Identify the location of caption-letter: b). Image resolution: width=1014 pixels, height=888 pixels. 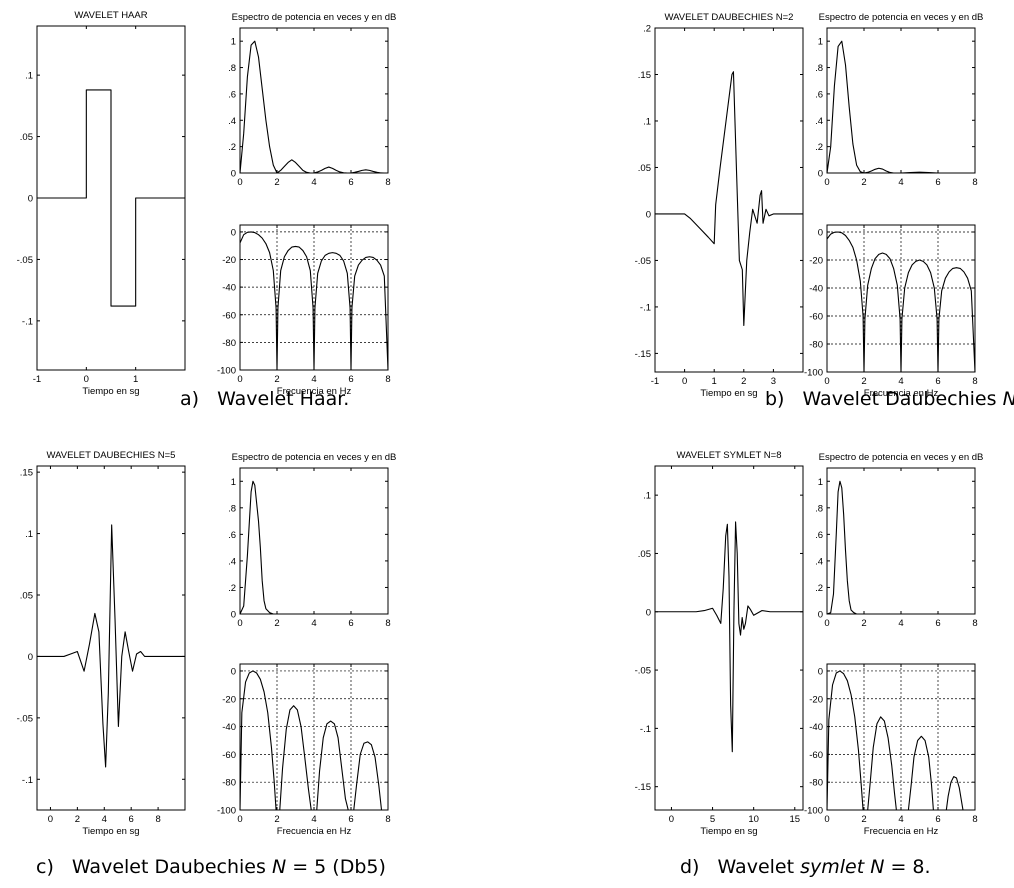
(774, 399).